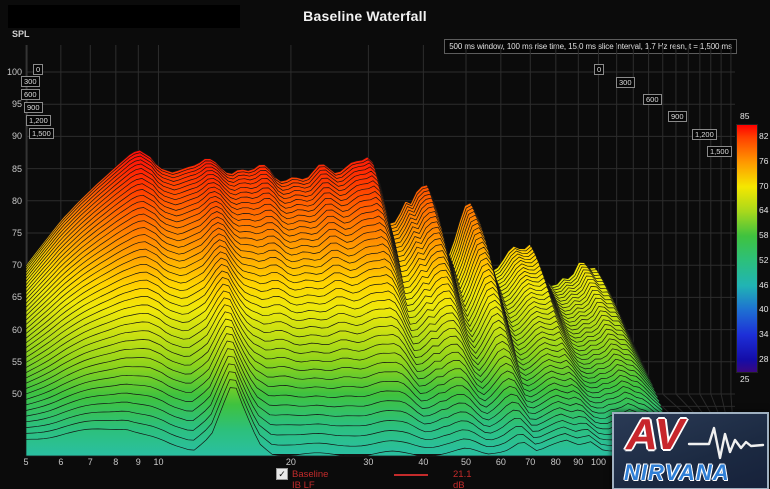 The height and width of the screenshot is (489, 770). What do you see at coordinates (290, 462) in the screenshot?
I see `freq-tick-20: 20` at bounding box center [290, 462].